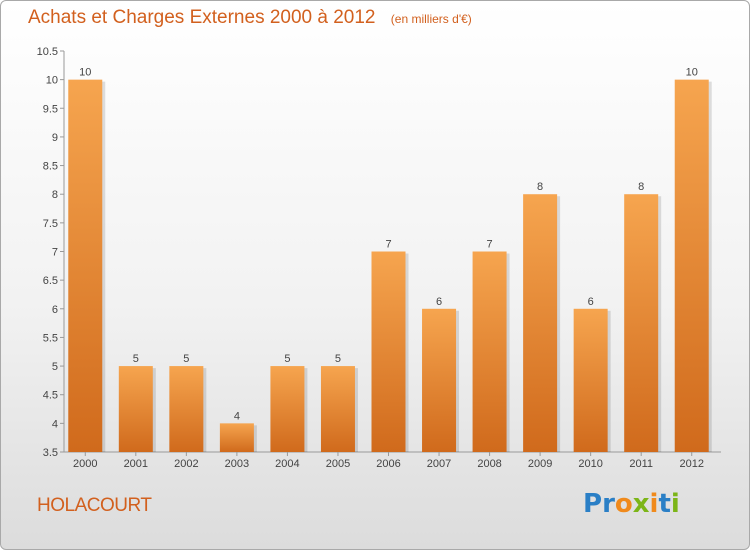 Image resolution: width=750 pixels, height=550 pixels. I want to click on y-tick-label: 8, so click(55, 195).